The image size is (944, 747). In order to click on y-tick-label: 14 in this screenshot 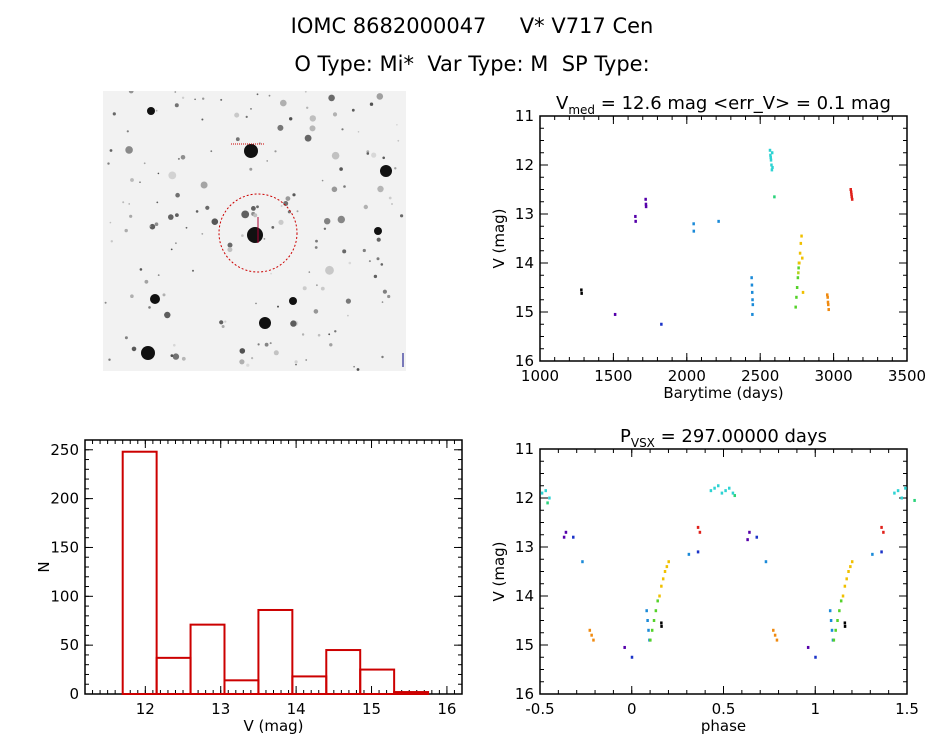, I will do `click(524, 596)`.